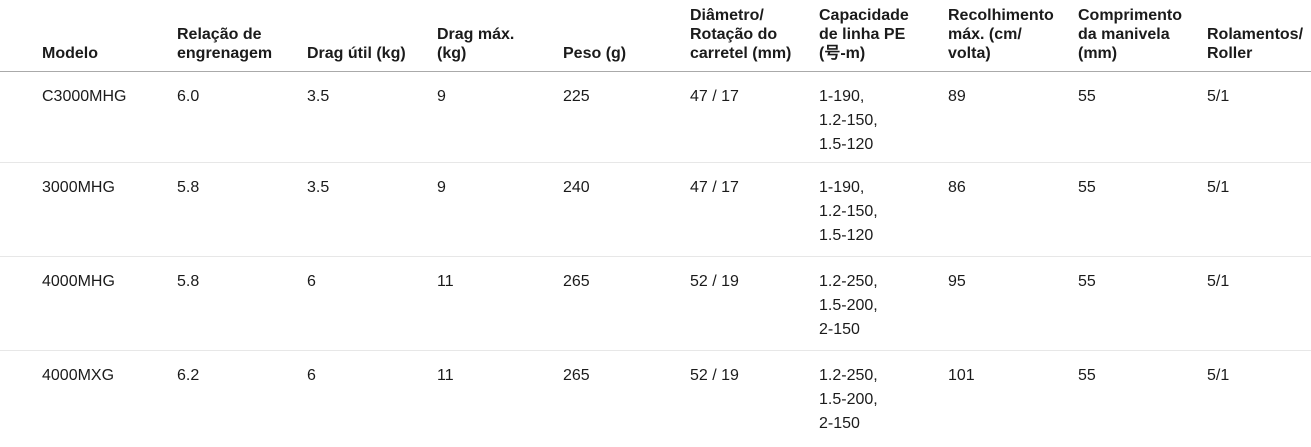 The height and width of the screenshot is (447, 1311). What do you see at coordinates (754, 36) in the screenshot?
I see `column-header-diametro: Diâmetro/ Rotação do carretel (mm)` at bounding box center [754, 36].